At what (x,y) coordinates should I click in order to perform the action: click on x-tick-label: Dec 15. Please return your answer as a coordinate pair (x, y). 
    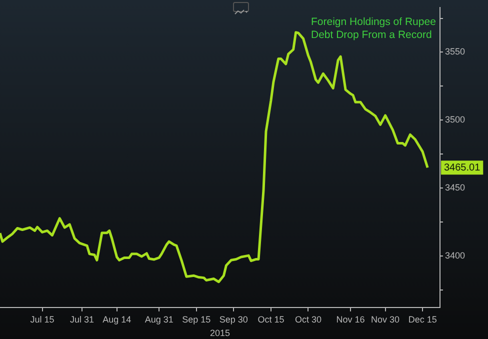
    Looking at the image, I should click on (422, 319).